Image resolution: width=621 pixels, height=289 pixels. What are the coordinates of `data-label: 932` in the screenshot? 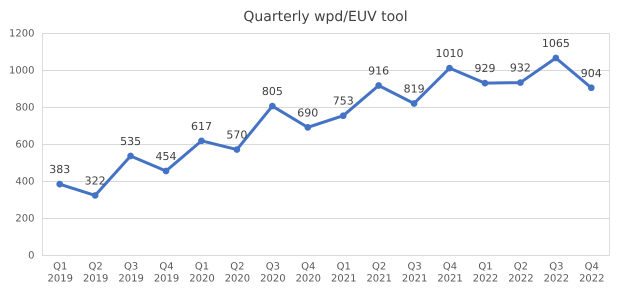 It's located at (520, 68).